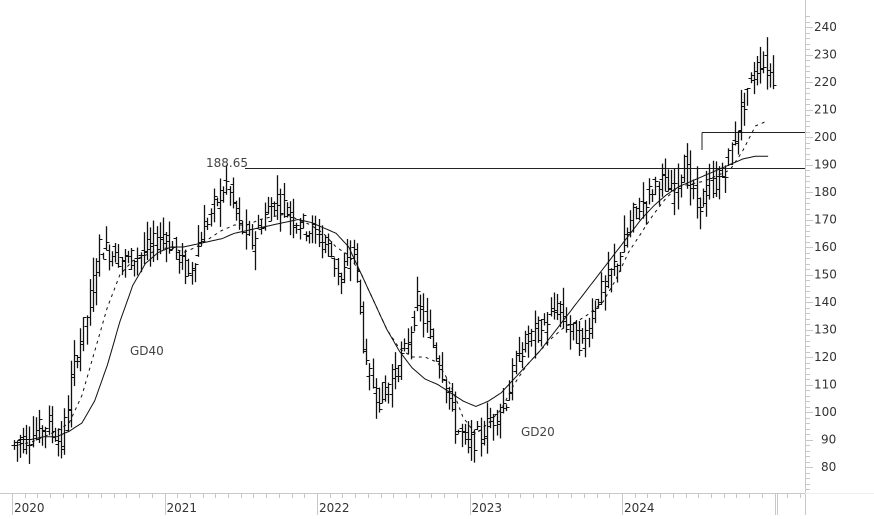 Image resolution: width=874 pixels, height=519 pixels. Describe the element at coordinates (825, 220) in the screenshot. I see `y-tick-label: 170` at that location.